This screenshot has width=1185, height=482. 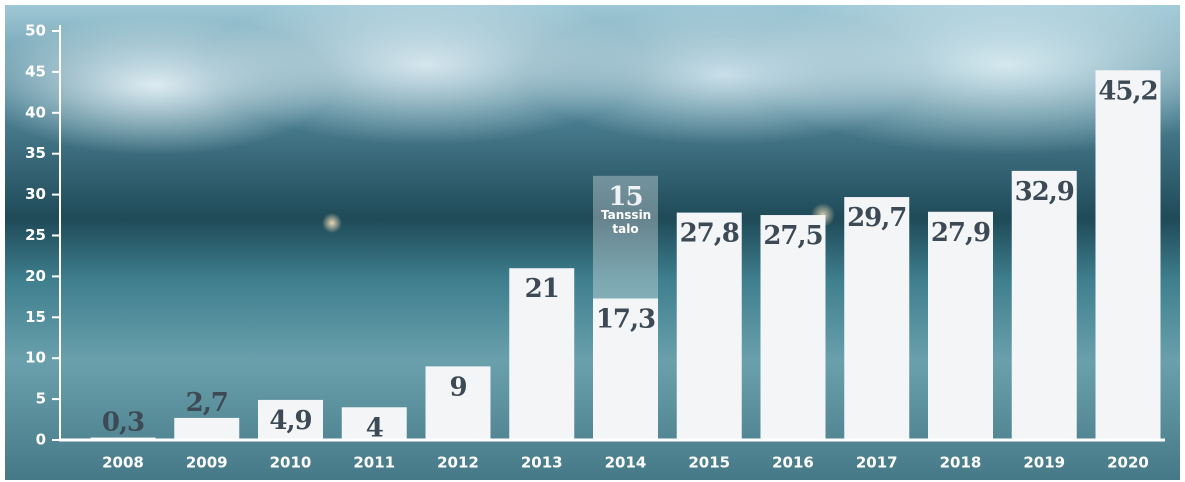 I want to click on value-label: 29,7, so click(x=876, y=218).